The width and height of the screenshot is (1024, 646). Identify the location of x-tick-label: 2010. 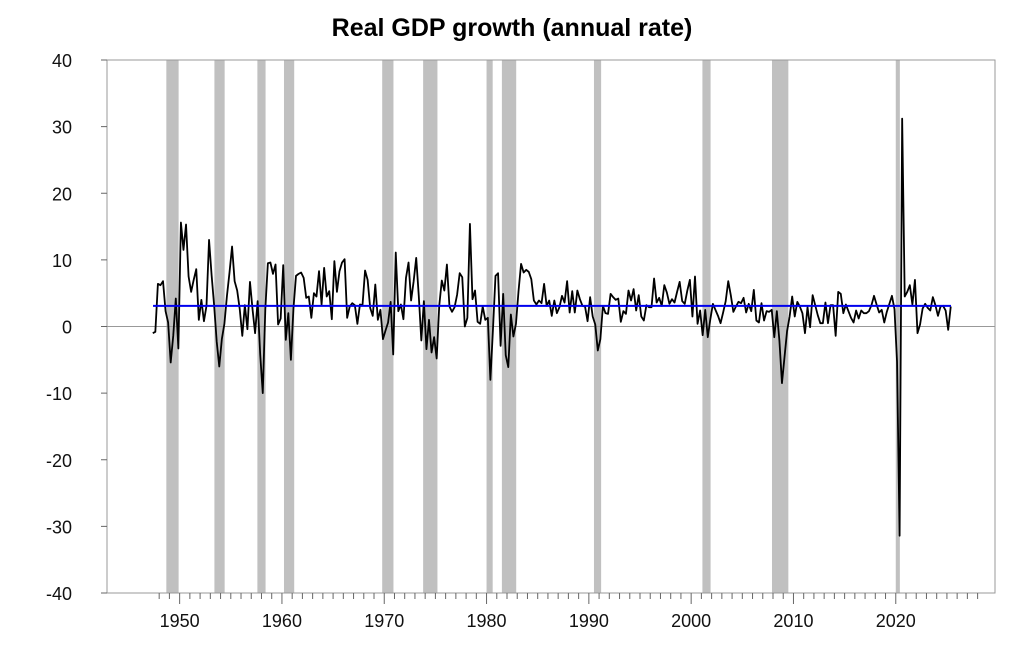
(793, 621).